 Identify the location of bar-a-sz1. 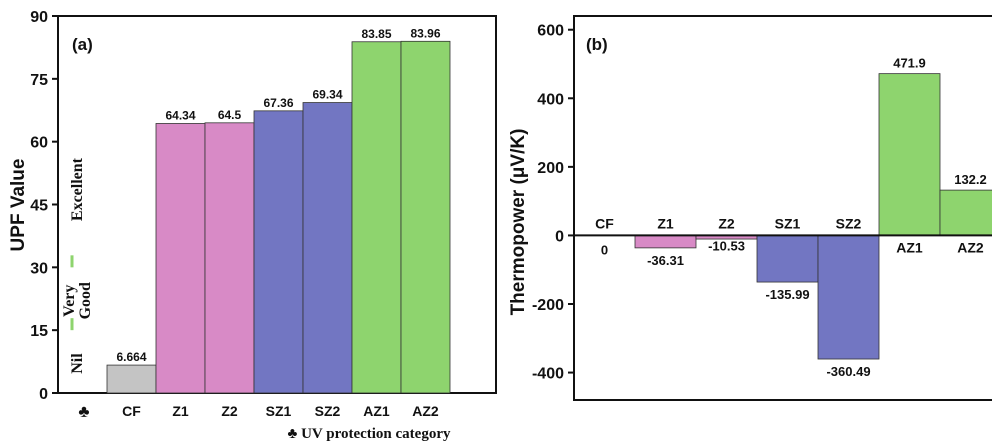
(278, 252).